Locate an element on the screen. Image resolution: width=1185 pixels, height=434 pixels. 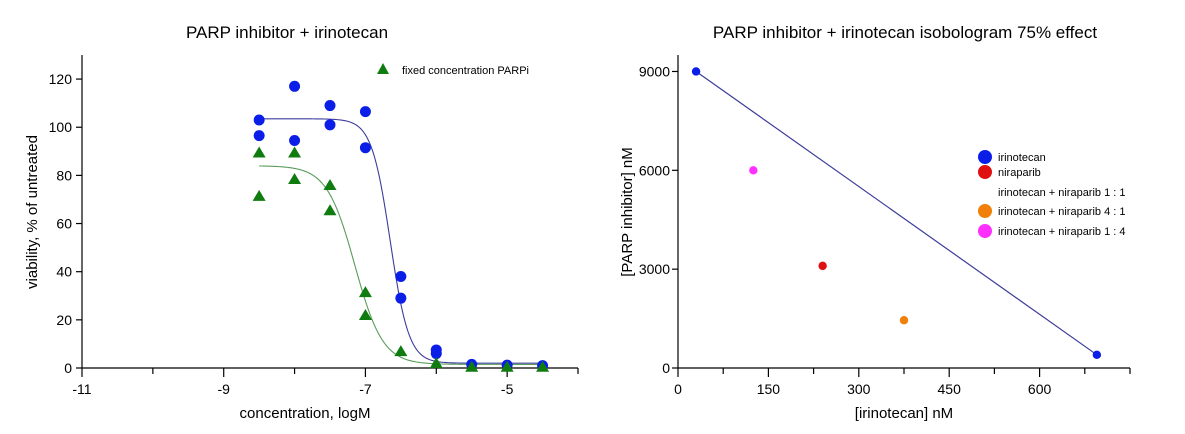
legend-label: fixed concentration PARPi is located at coordinates (465, 71).